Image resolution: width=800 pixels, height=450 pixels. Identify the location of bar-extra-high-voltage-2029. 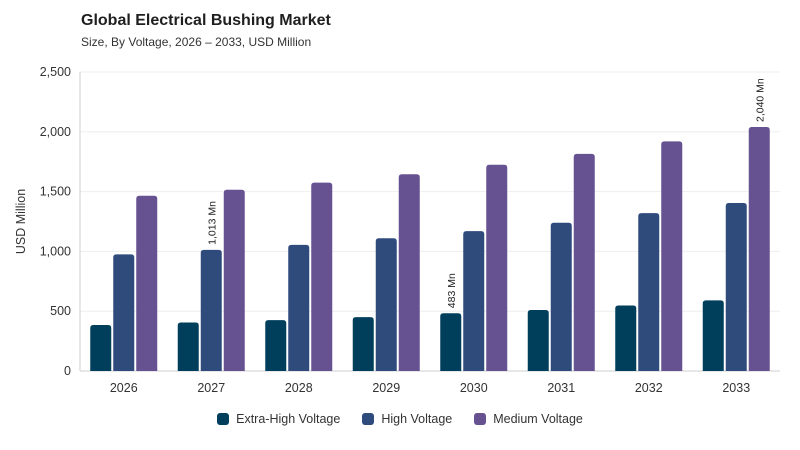
(363, 344).